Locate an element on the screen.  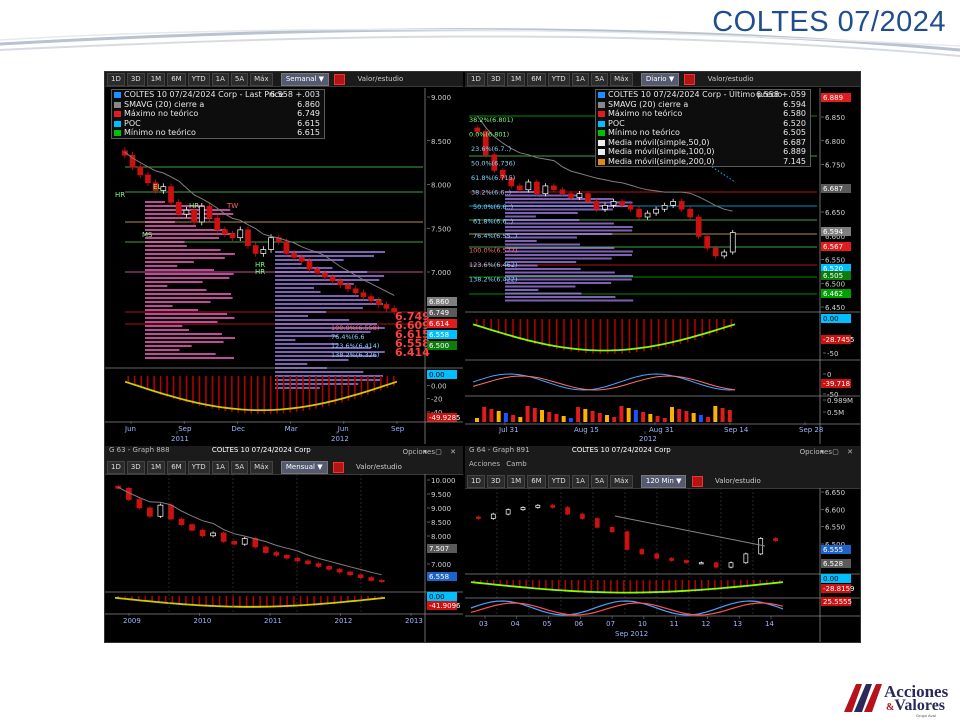
fib-label: 76.4%(6.6 is located at coordinates (348, 337).